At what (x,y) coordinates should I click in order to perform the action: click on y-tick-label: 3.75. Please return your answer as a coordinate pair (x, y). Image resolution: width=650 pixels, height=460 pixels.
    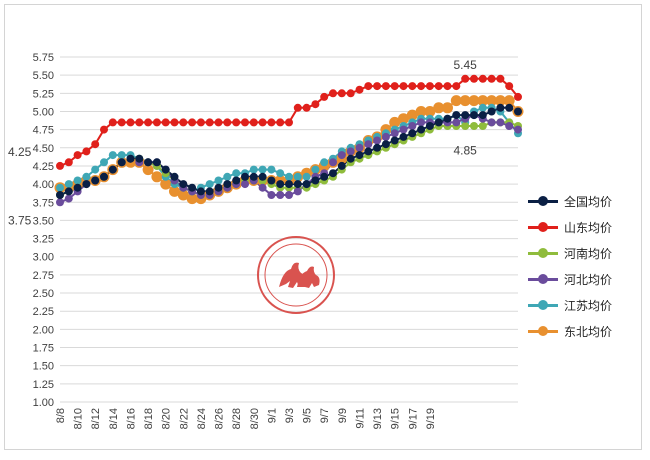
    Looking at the image, I should click on (43, 203).